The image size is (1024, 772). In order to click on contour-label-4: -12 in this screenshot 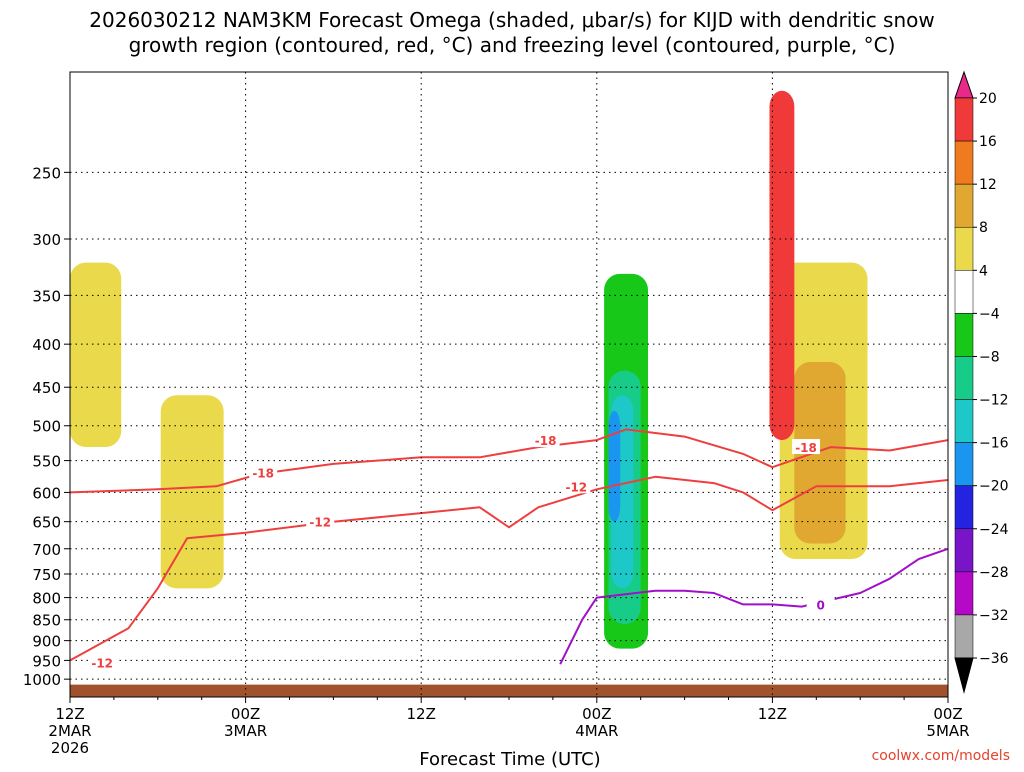, I will do `click(320, 523)`.